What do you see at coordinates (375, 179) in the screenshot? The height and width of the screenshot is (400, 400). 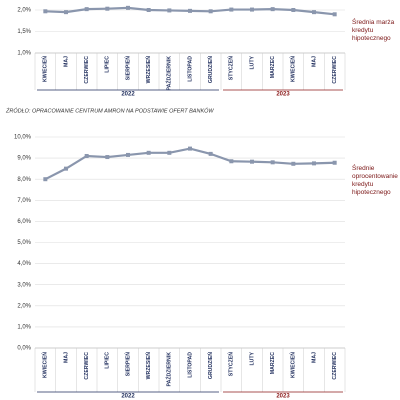 I see `legend-label: Średnie oprocentowanie kredytu hipotecznego` at bounding box center [375, 179].